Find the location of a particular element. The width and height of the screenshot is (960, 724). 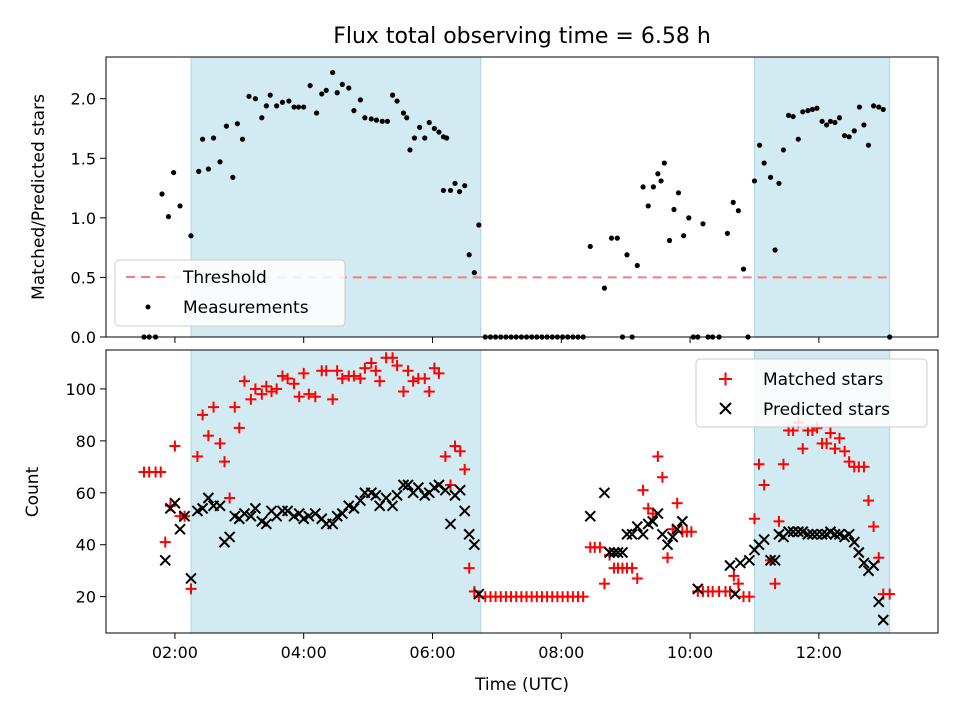

legend-measurements-label: Measurements is located at coordinates (246, 308).